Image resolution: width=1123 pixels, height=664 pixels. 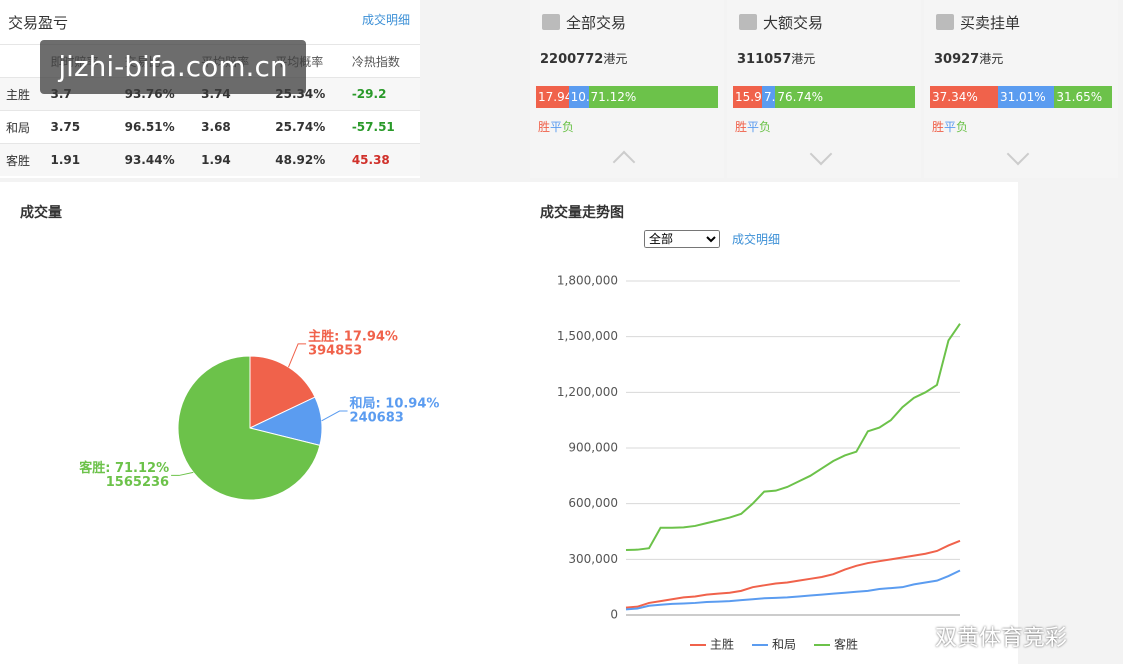 What do you see at coordinates (232, 127) in the screenshot?
I see `table-cell: 3.68` at bounding box center [232, 127].